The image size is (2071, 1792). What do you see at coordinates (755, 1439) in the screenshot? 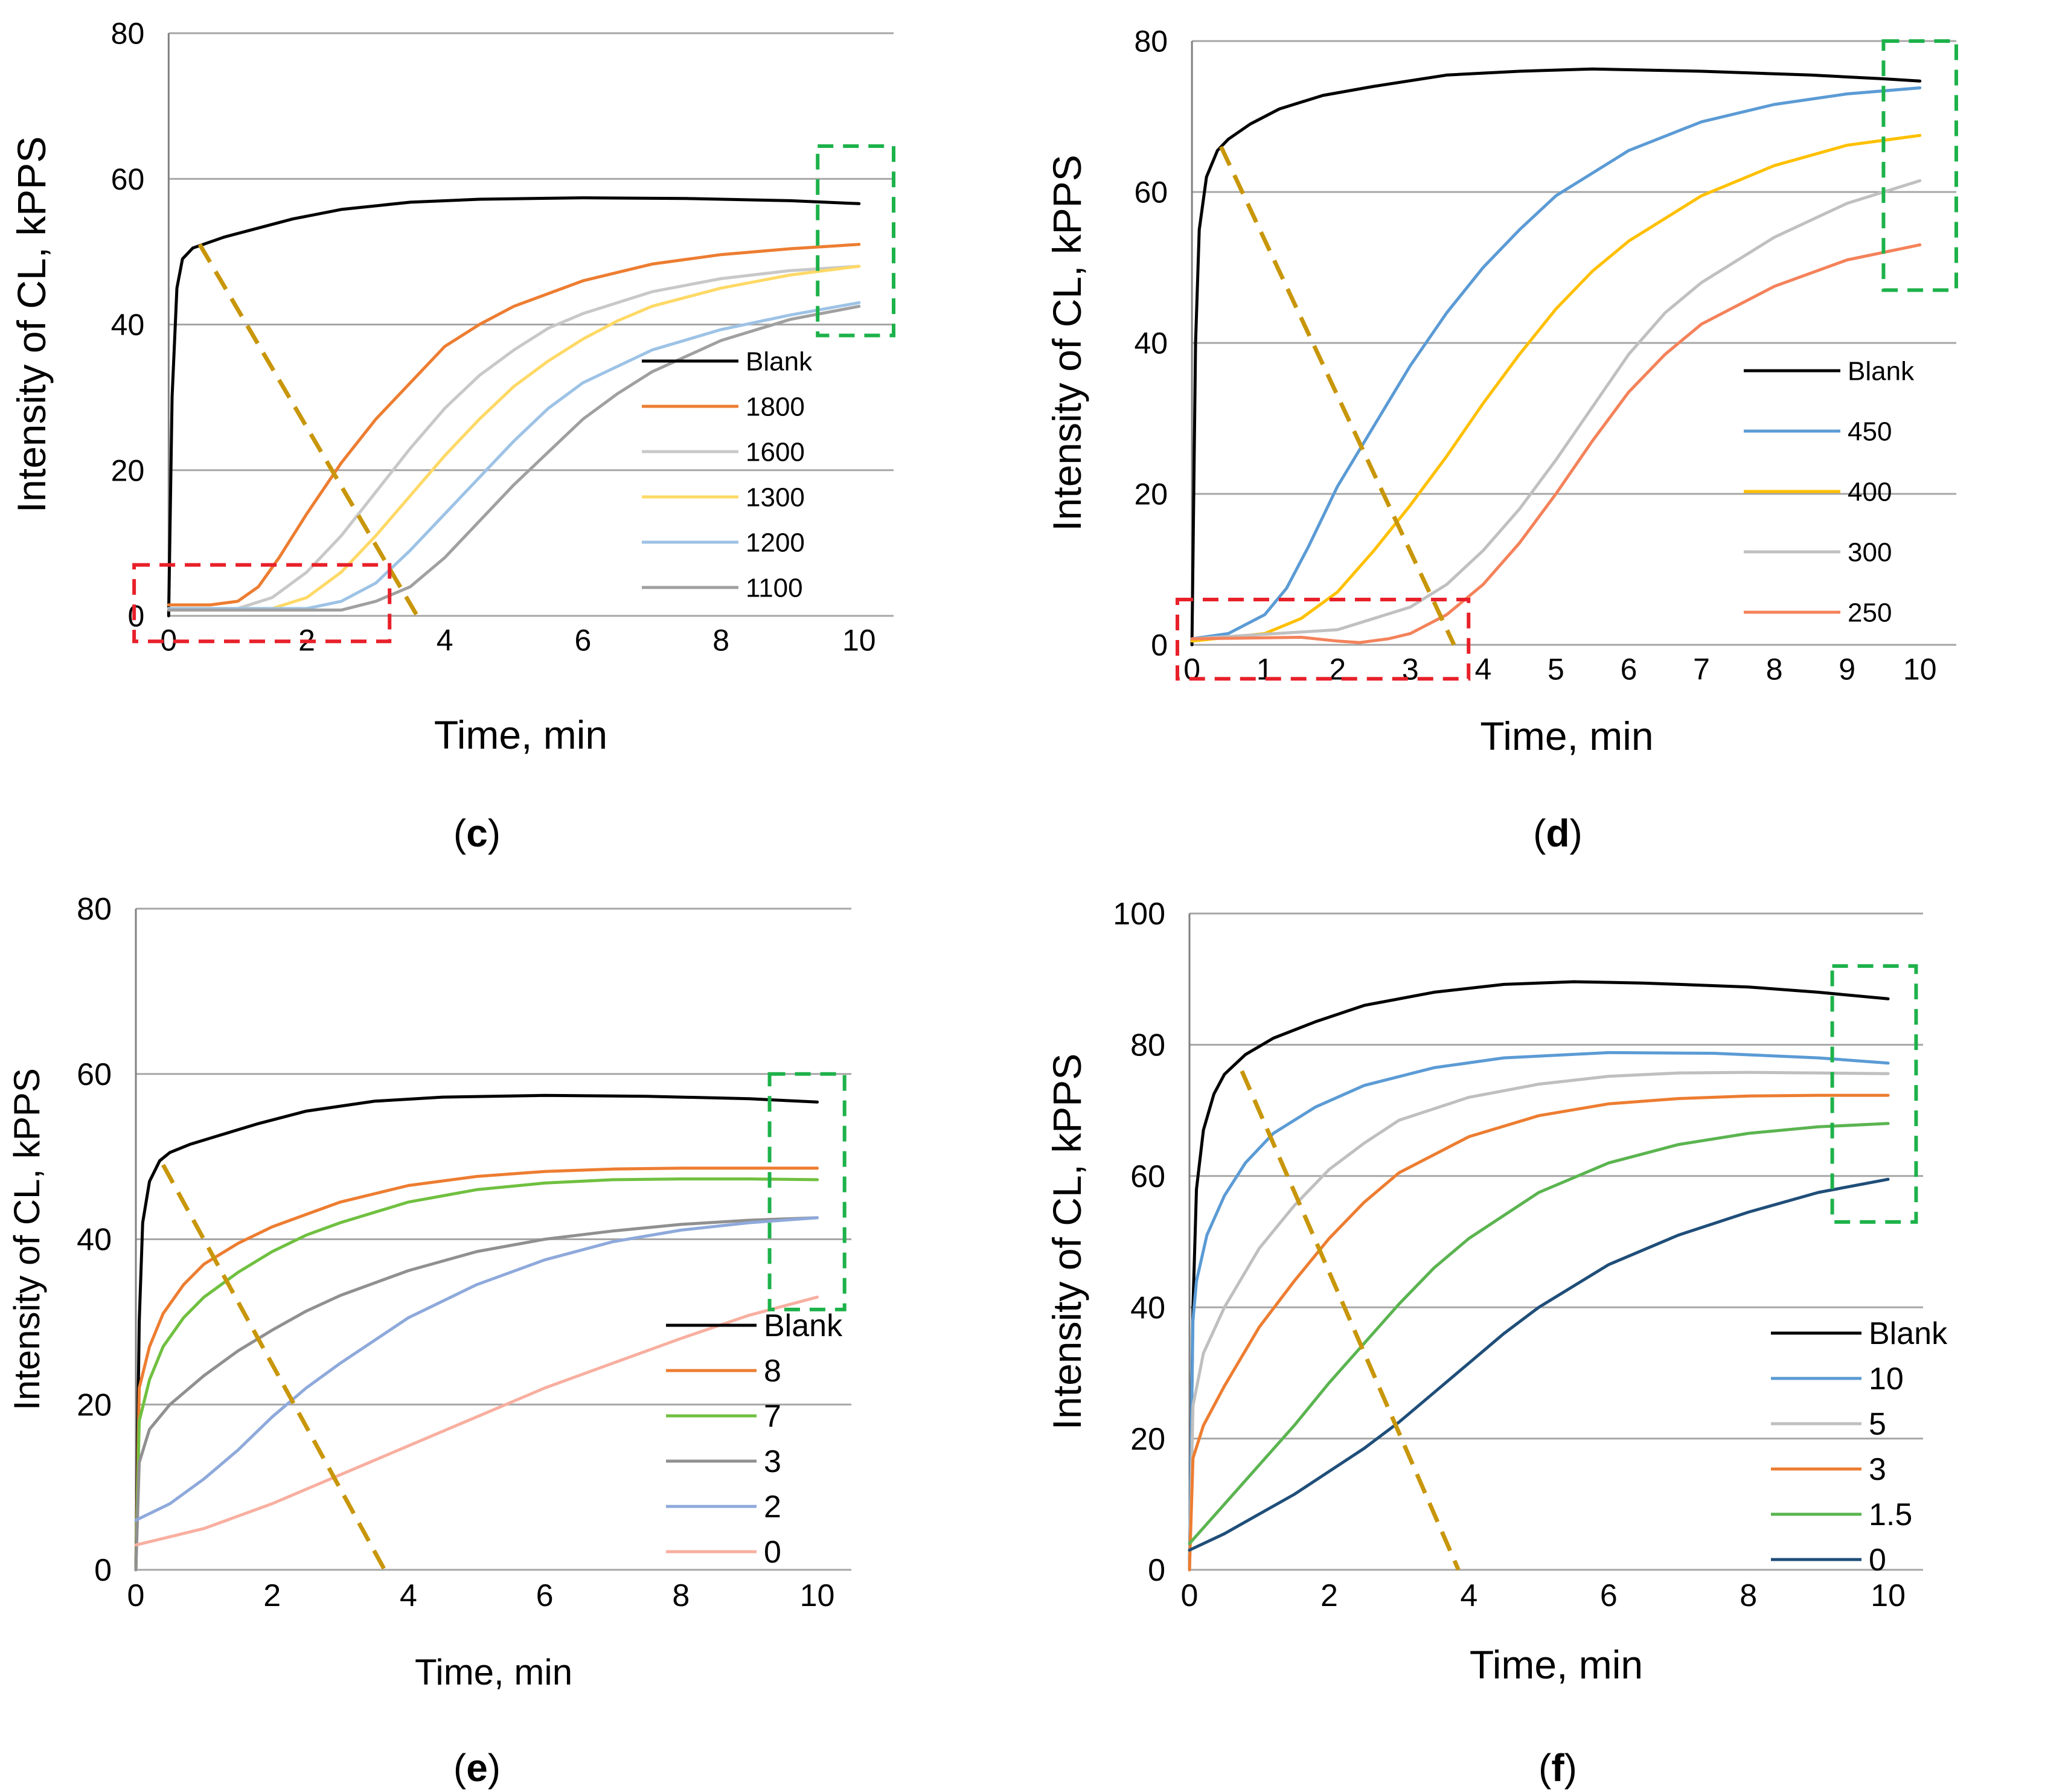
I see `legend: Blank 8 7 3 2 0` at bounding box center [755, 1439].